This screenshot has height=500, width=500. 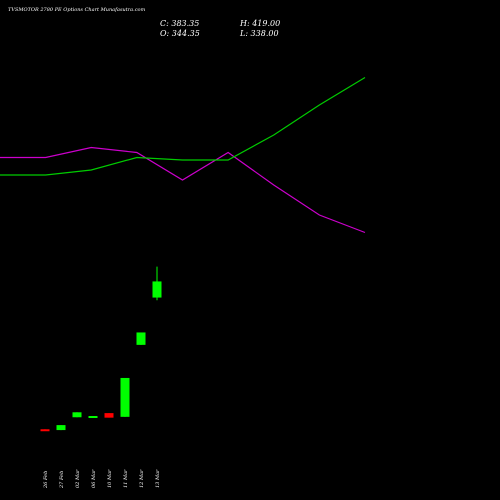 What do you see at coordinates (78, 478) in the screenshot?
I see `x-tick-label: 02 Mar` at bounding box center [78, 478].